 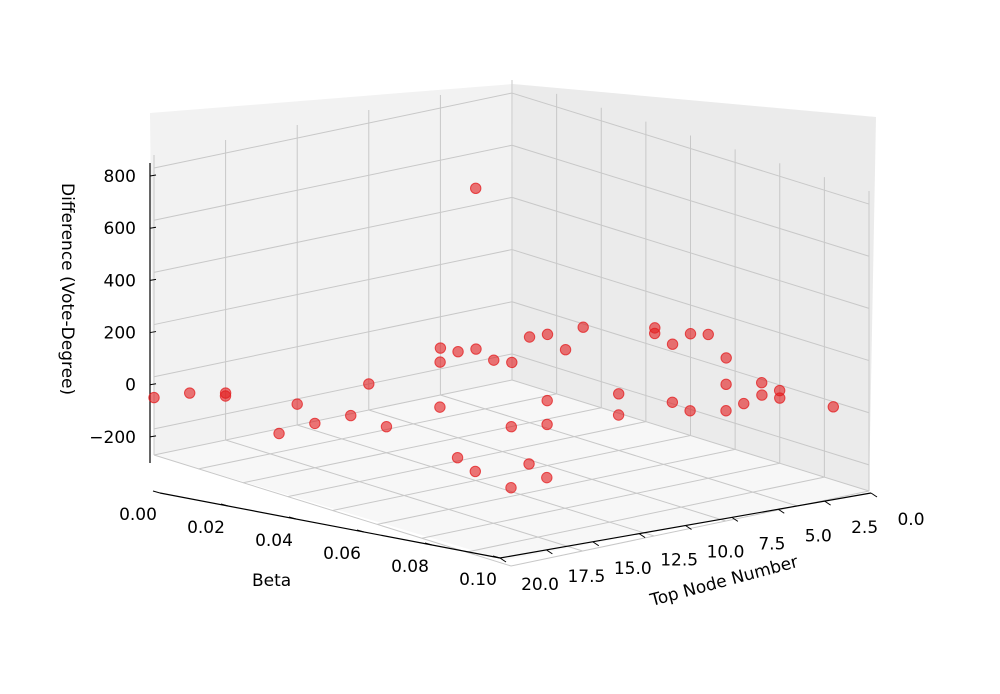 What do you see at coordinates (206, 528) in the screenshot?
I see `beta-tick-label: 0.02` at bounding box center [206, 528].